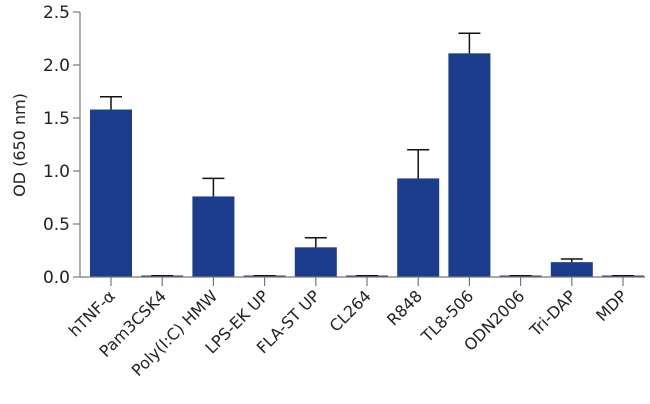 The height and width of the screenshot is (404, 650). I want to click on y-tick-label: 2.0, so click(56, 66).